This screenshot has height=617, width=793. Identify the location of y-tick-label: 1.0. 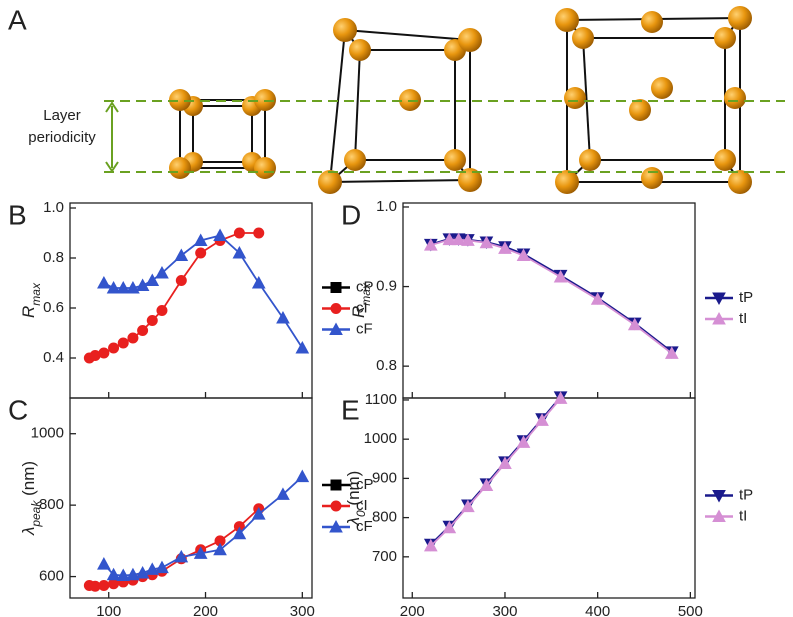
(386, 206).